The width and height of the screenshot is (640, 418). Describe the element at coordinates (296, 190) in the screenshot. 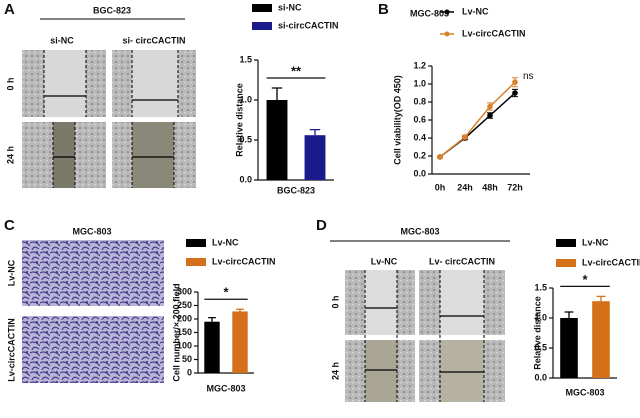

I see `x-tick-label: BGC-823` at that location.